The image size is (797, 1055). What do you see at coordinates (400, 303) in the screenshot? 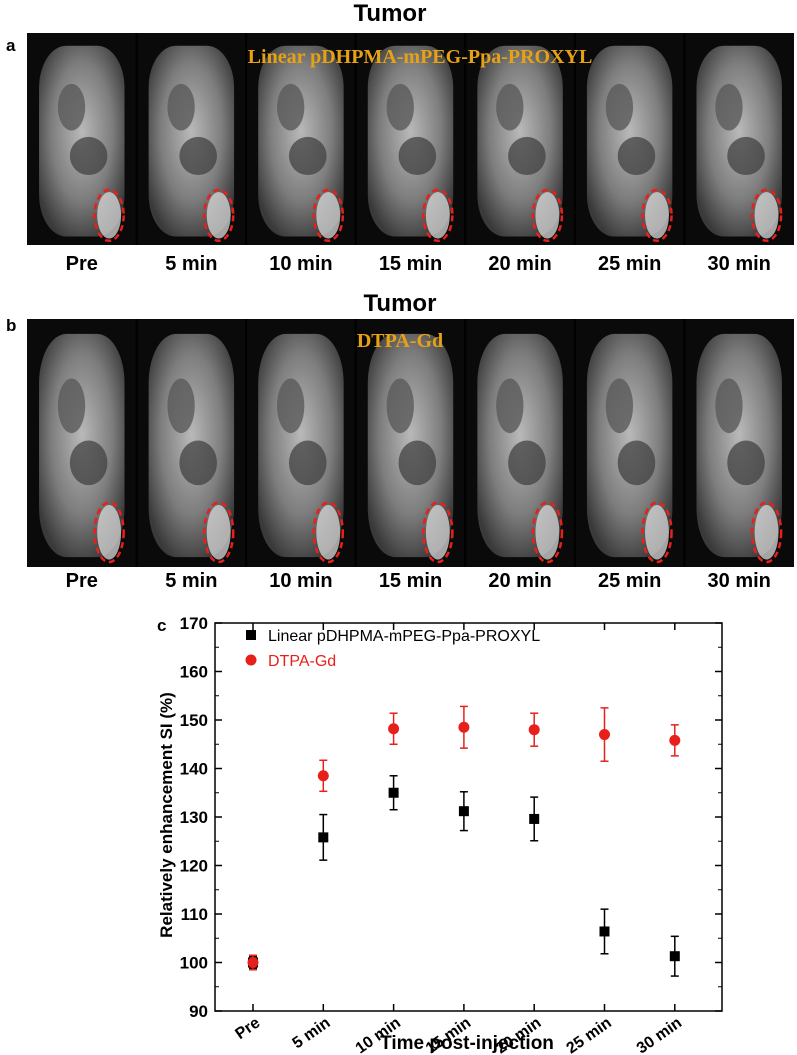
I see `panel-b-title: Tumor` at bounding box center [400, 303].